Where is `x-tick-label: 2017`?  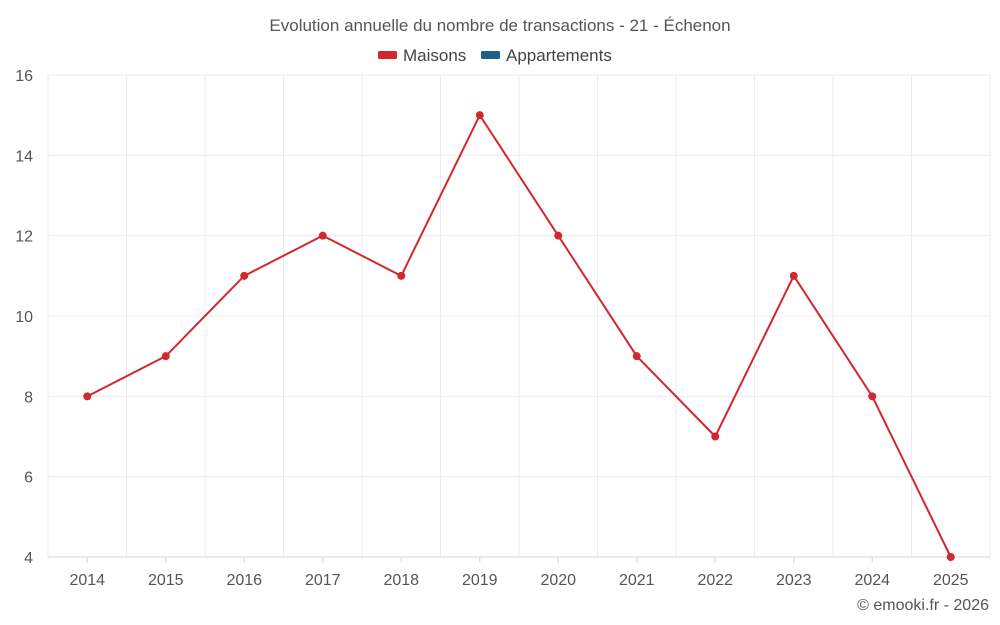 x-tick-label: 2017 is located at coordinates (323, 580).